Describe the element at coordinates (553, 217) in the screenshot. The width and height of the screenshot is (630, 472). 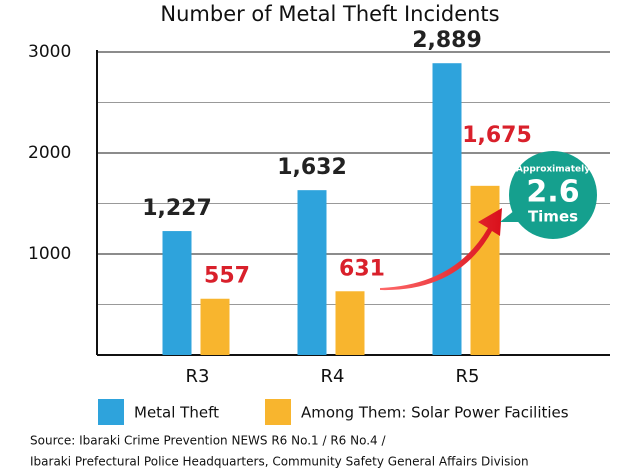
I see `annotation-text: Times` at that location.